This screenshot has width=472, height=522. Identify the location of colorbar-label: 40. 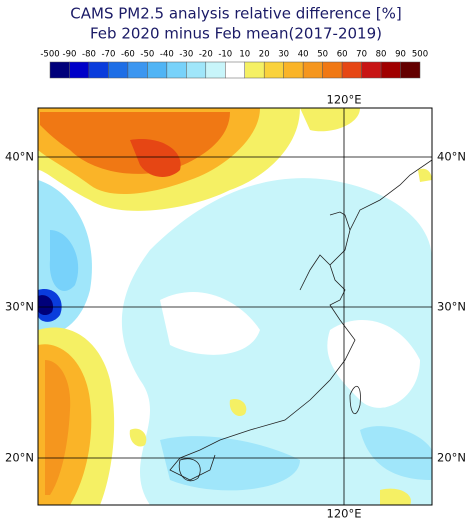
(303, 55).